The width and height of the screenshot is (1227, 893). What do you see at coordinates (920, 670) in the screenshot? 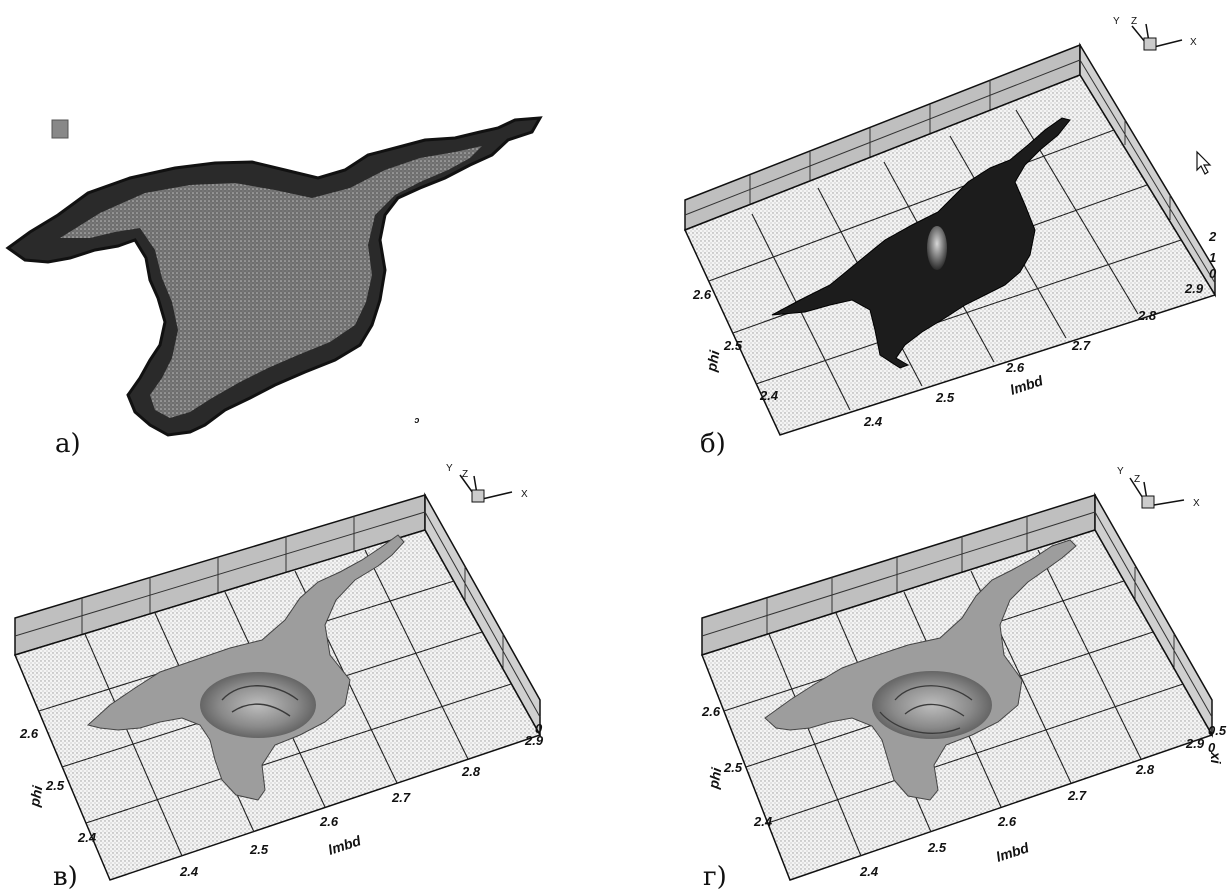
I see `sea-surface-d` at bounding box center [920, 670].